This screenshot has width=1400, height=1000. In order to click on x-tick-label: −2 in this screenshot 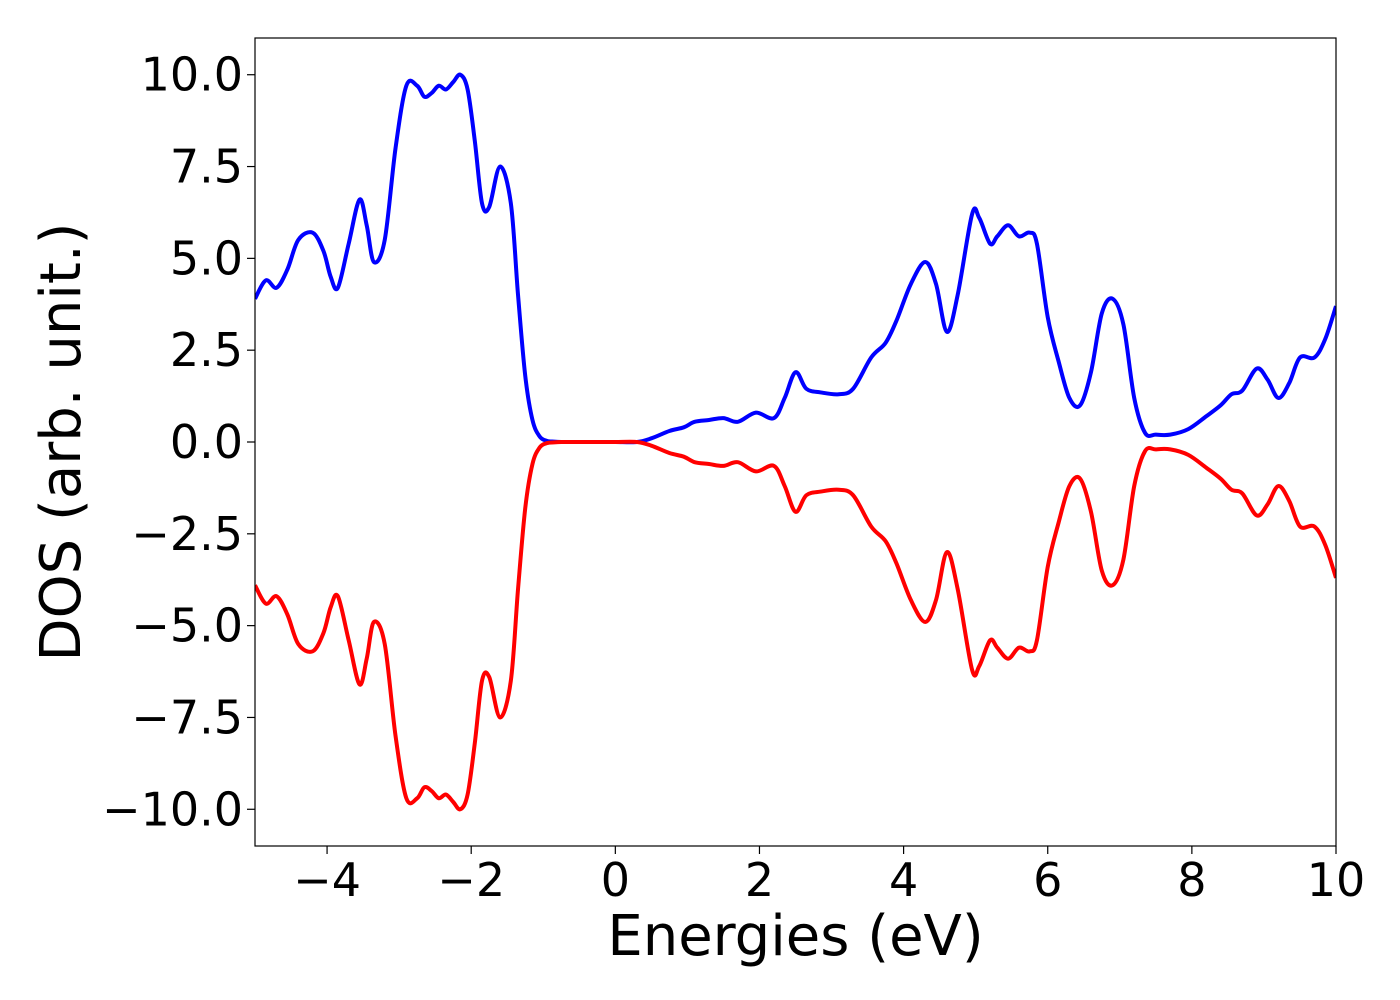, I will do `click(471, 880)`.